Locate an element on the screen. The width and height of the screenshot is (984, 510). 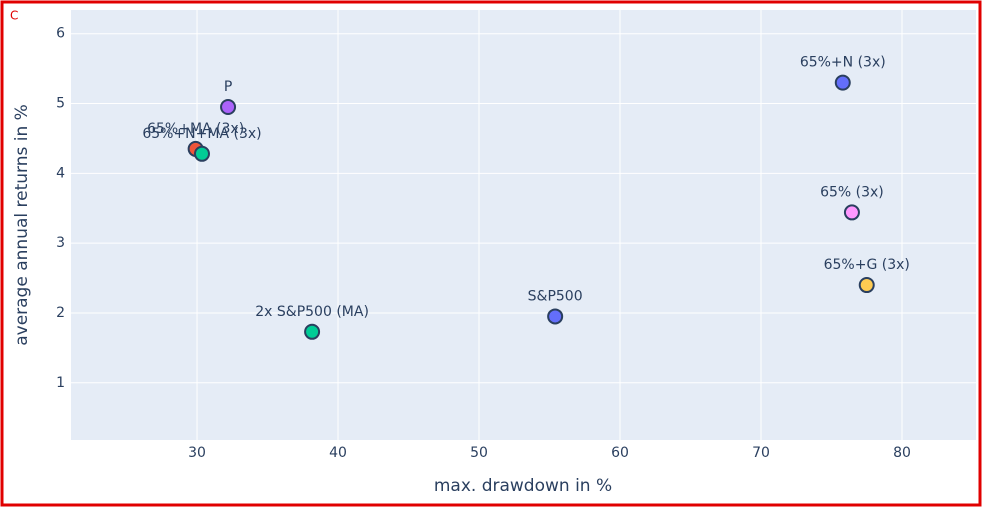
y-tick-label: 4 is located at coordinates (60, 173).